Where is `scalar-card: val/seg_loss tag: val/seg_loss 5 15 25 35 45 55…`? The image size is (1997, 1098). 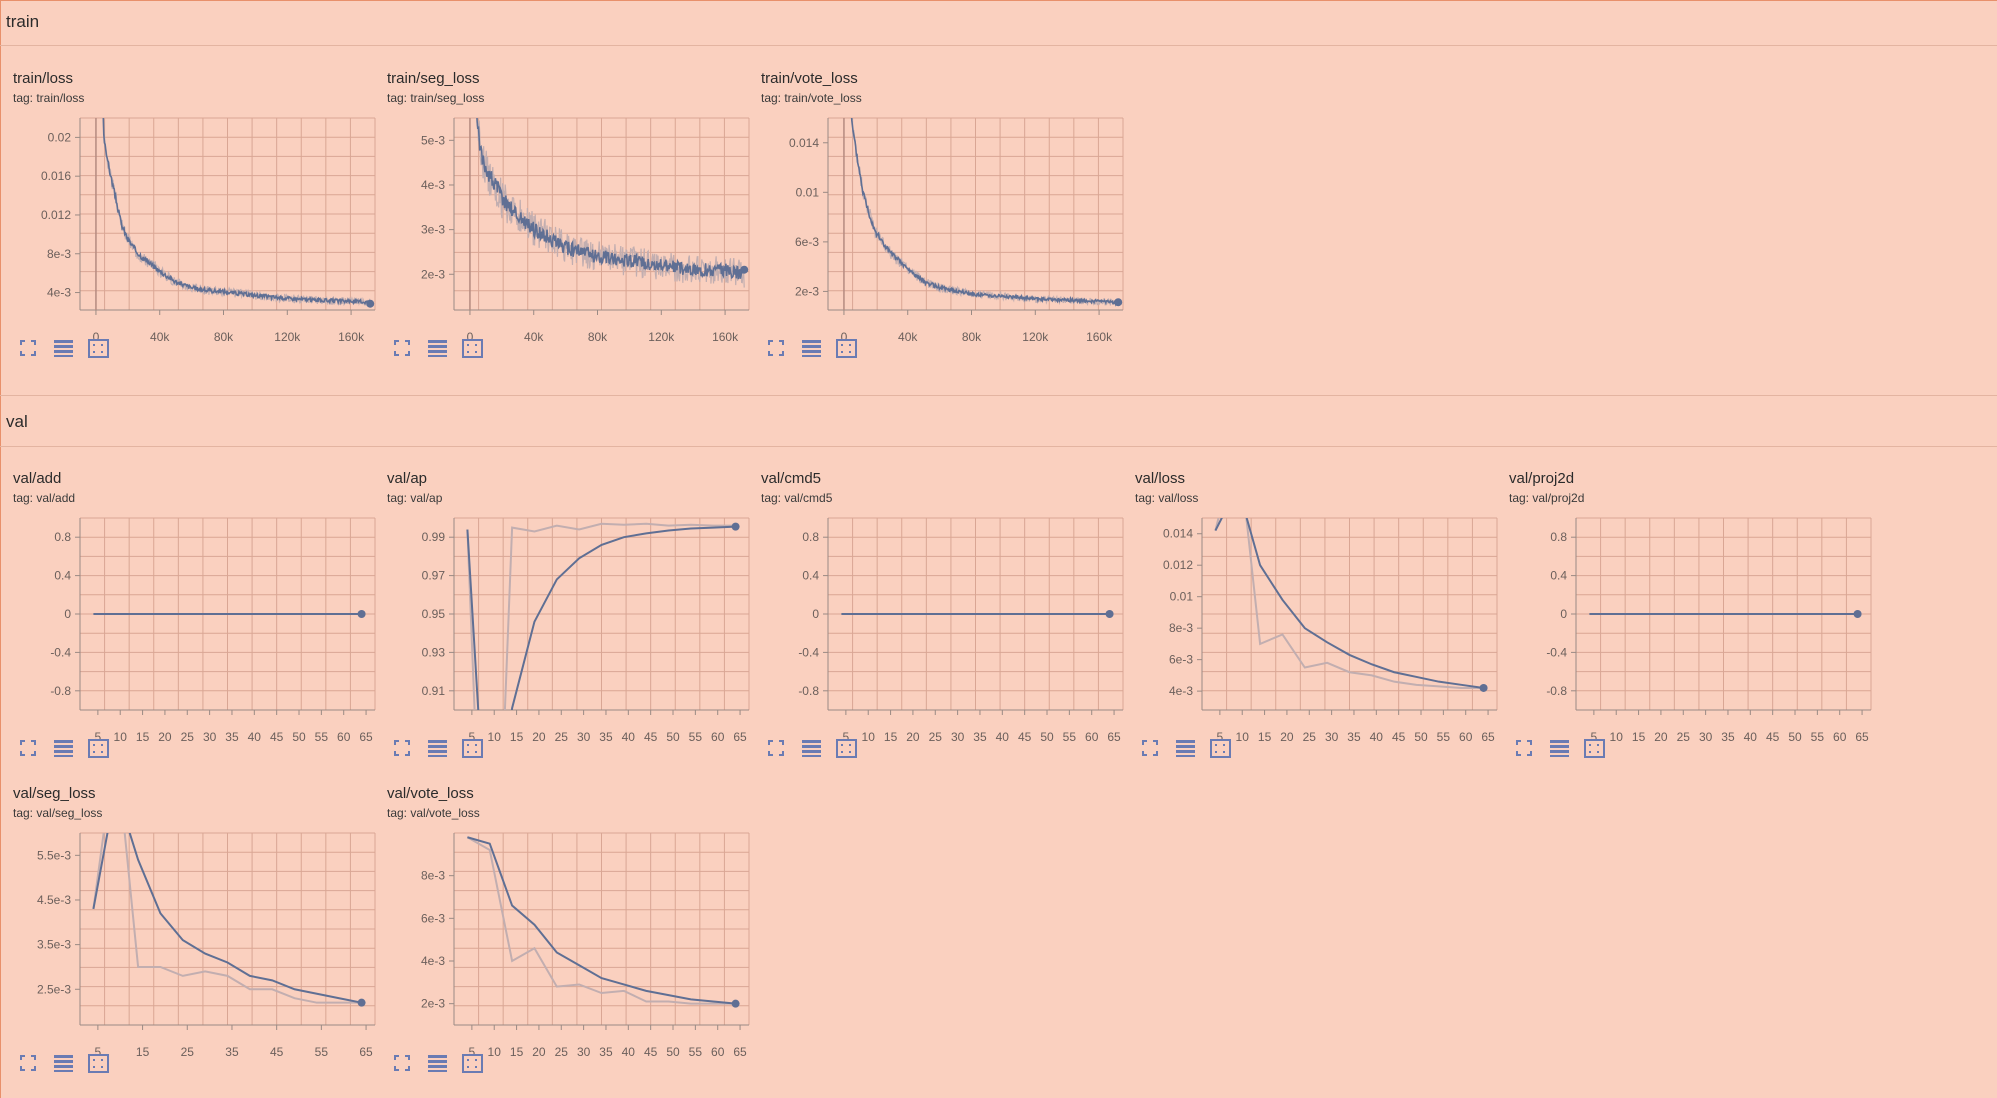
scalar-card: val/seg_loss tag: val/seg_loss 5 15 25 35 45 55… is located at coordinates (188, 935).